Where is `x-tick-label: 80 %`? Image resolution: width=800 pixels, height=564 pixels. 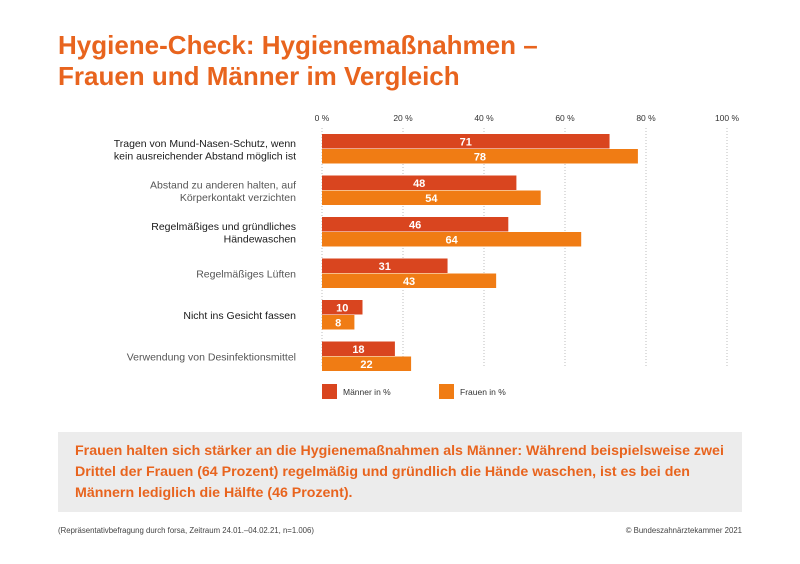
x-tick-label: 80 % is located at coordinates (646, 118).